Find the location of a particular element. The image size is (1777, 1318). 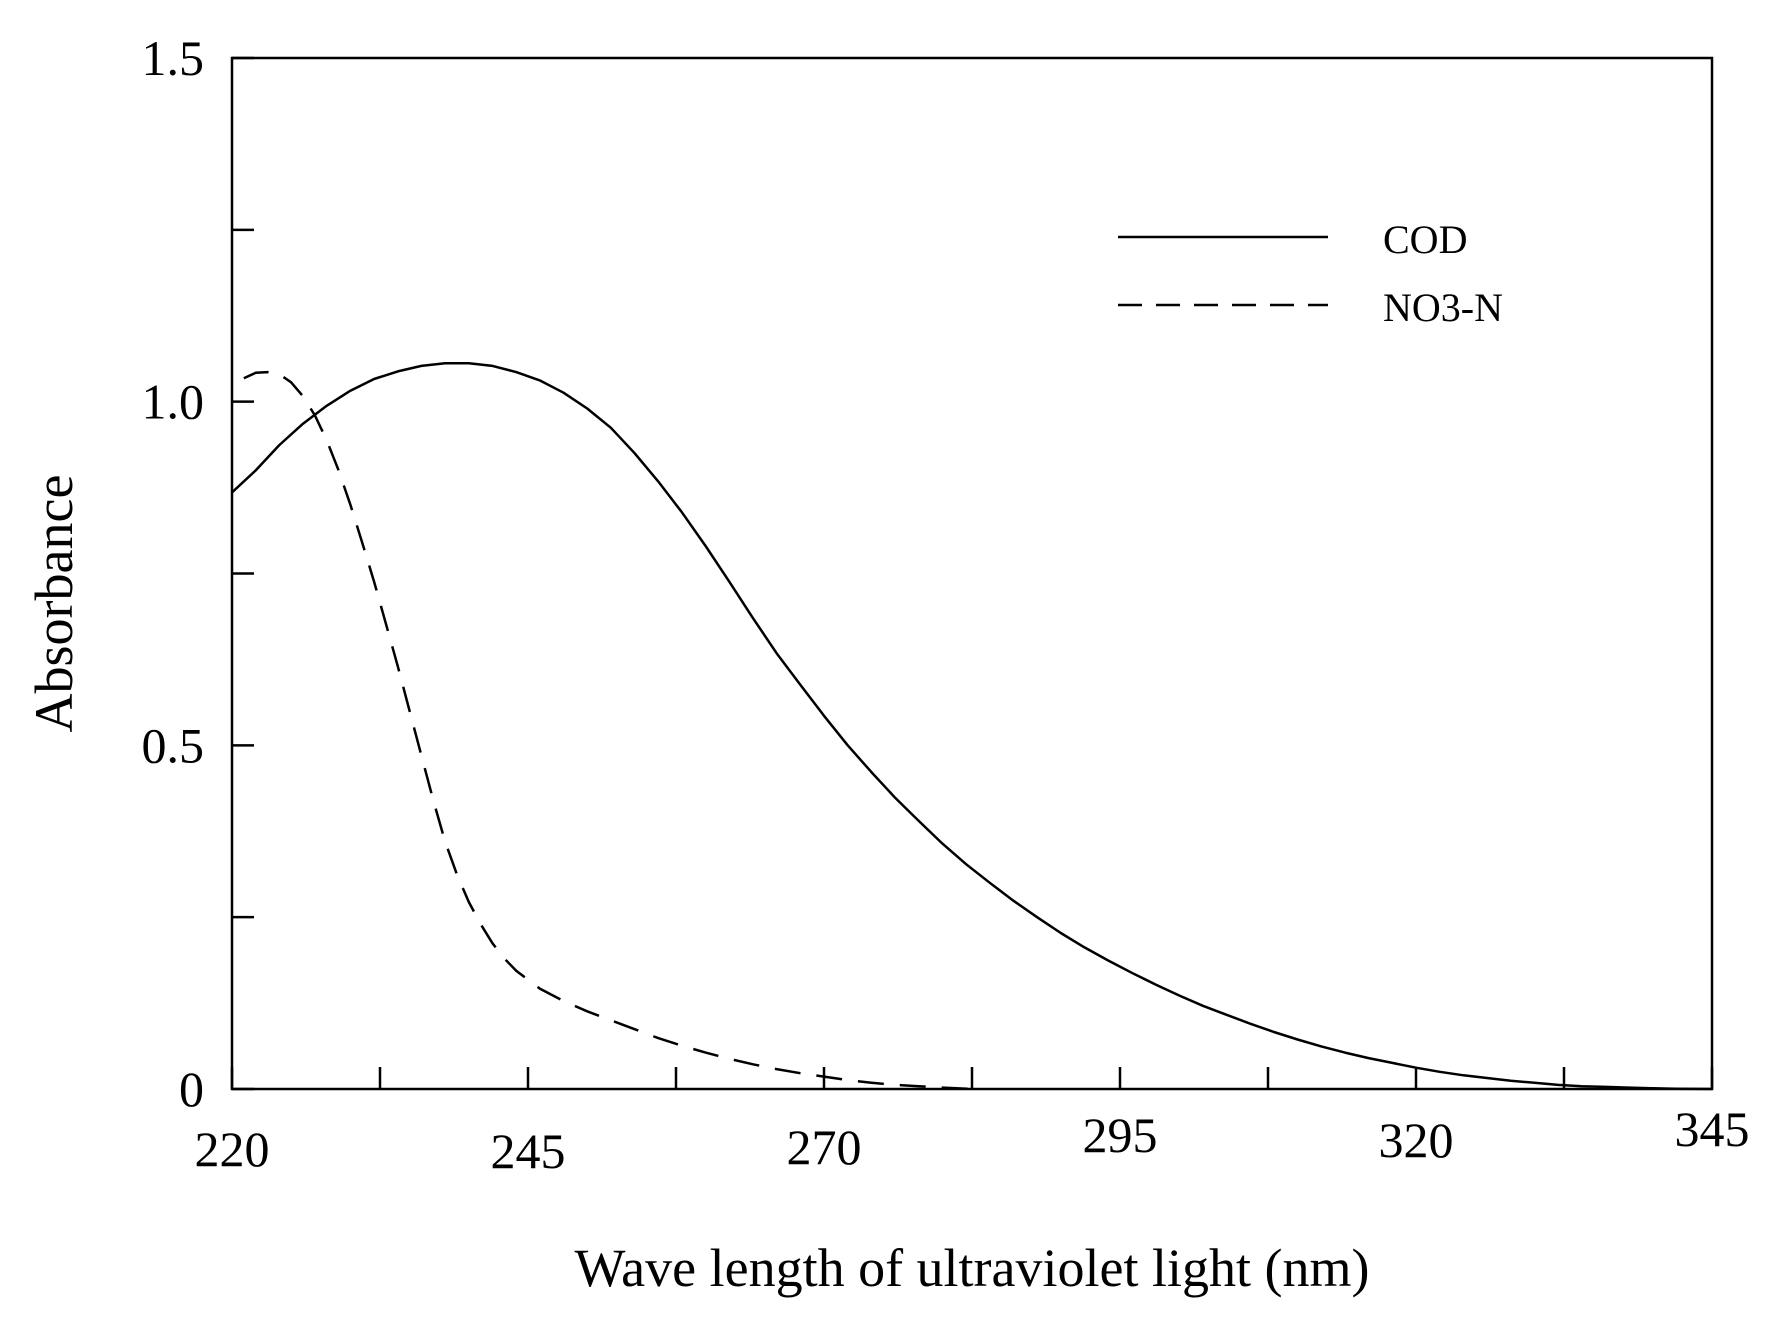

y-tick-label: 0.5 is located at coordinates (173, 745).